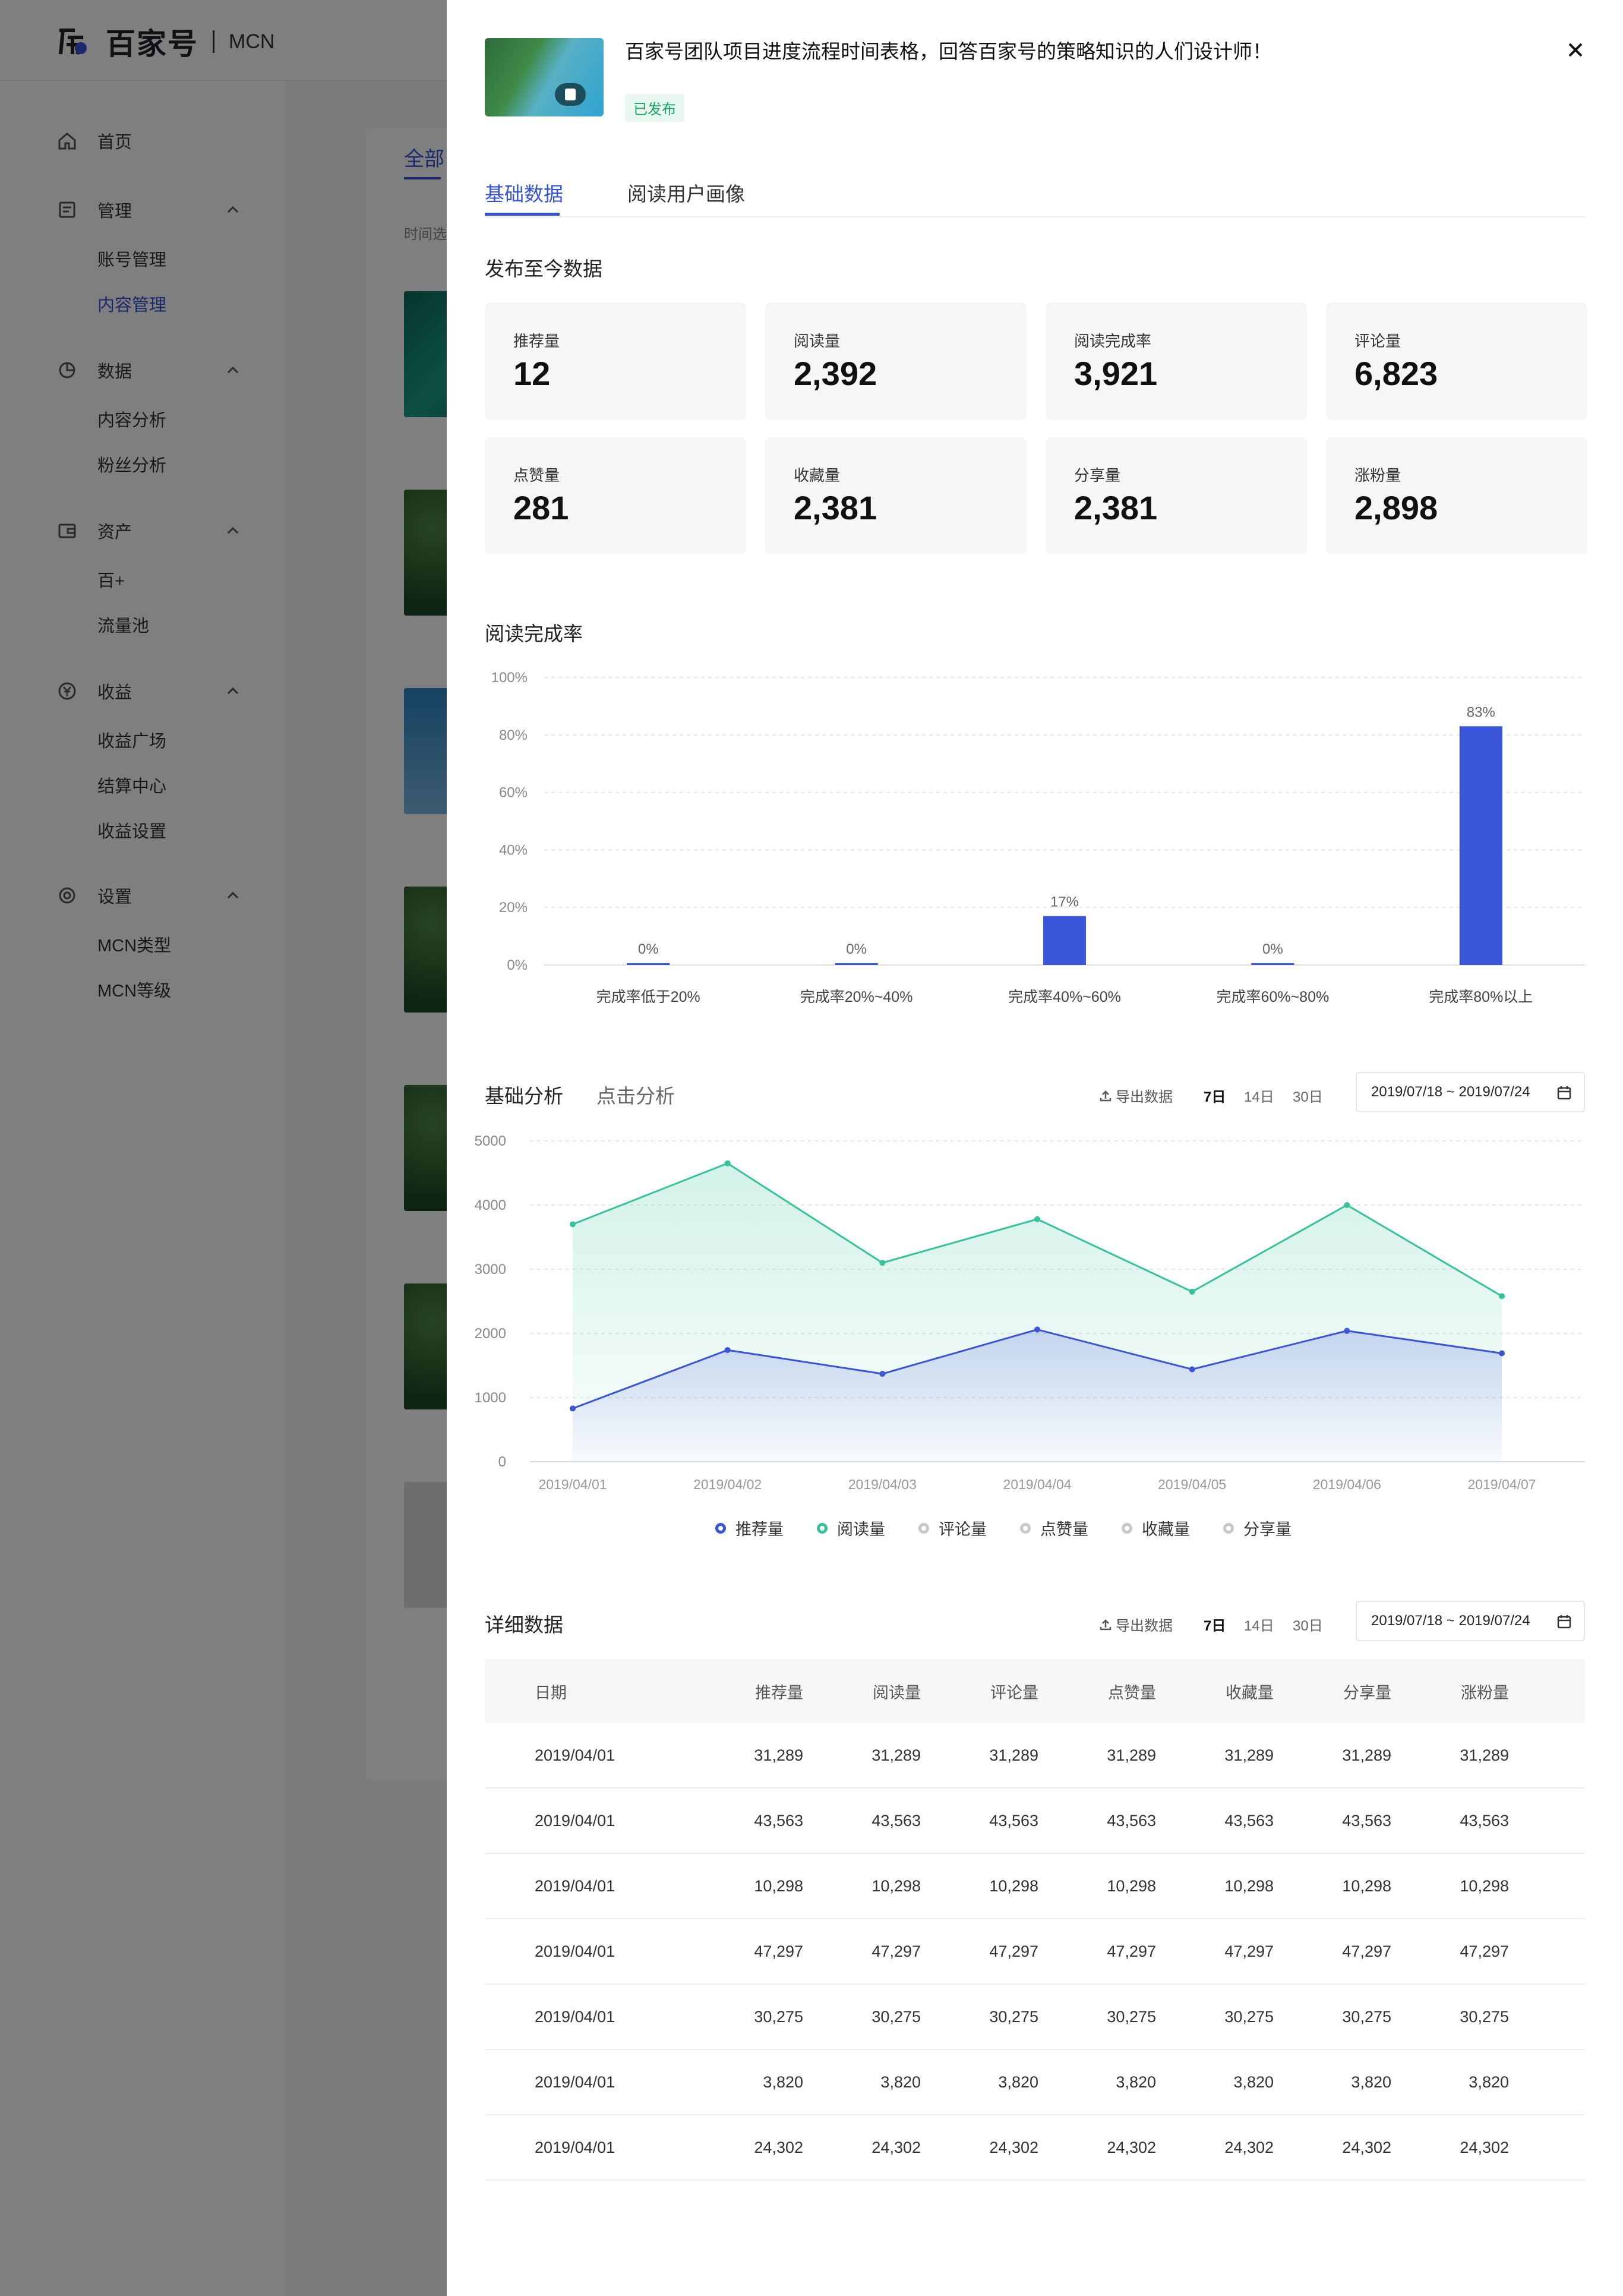 This screenshot has width=1623, height=2296. What do you see at coordinates (635, 1096) in the screenshot?
I see `tab-click-analysis: 点击分析` at bounding box center [635, 1096].